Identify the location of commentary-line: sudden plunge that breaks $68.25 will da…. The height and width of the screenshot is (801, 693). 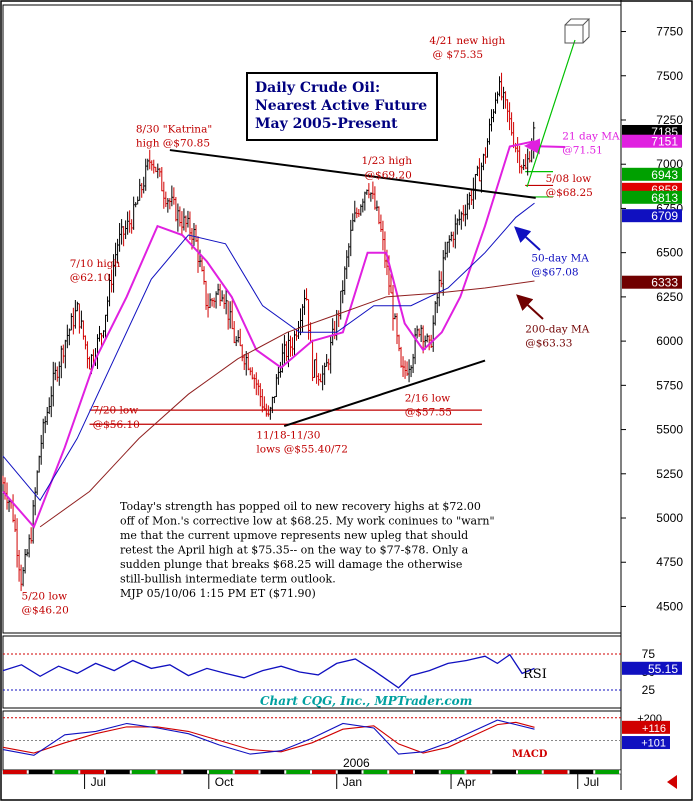
(291, 564).